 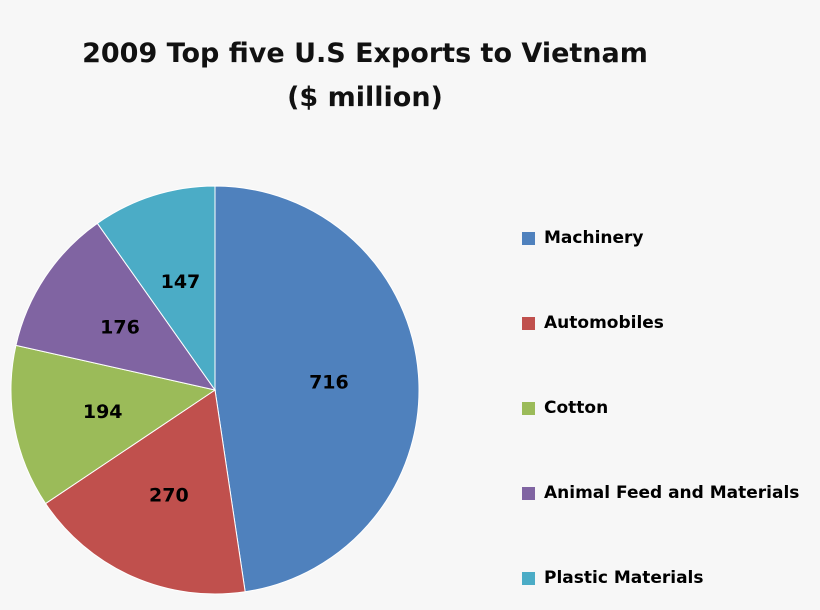 What do you see at coordinates (103, 412) in the screenshot?
I see `data-label-cotton: 194` at bounding box center [103, 412].